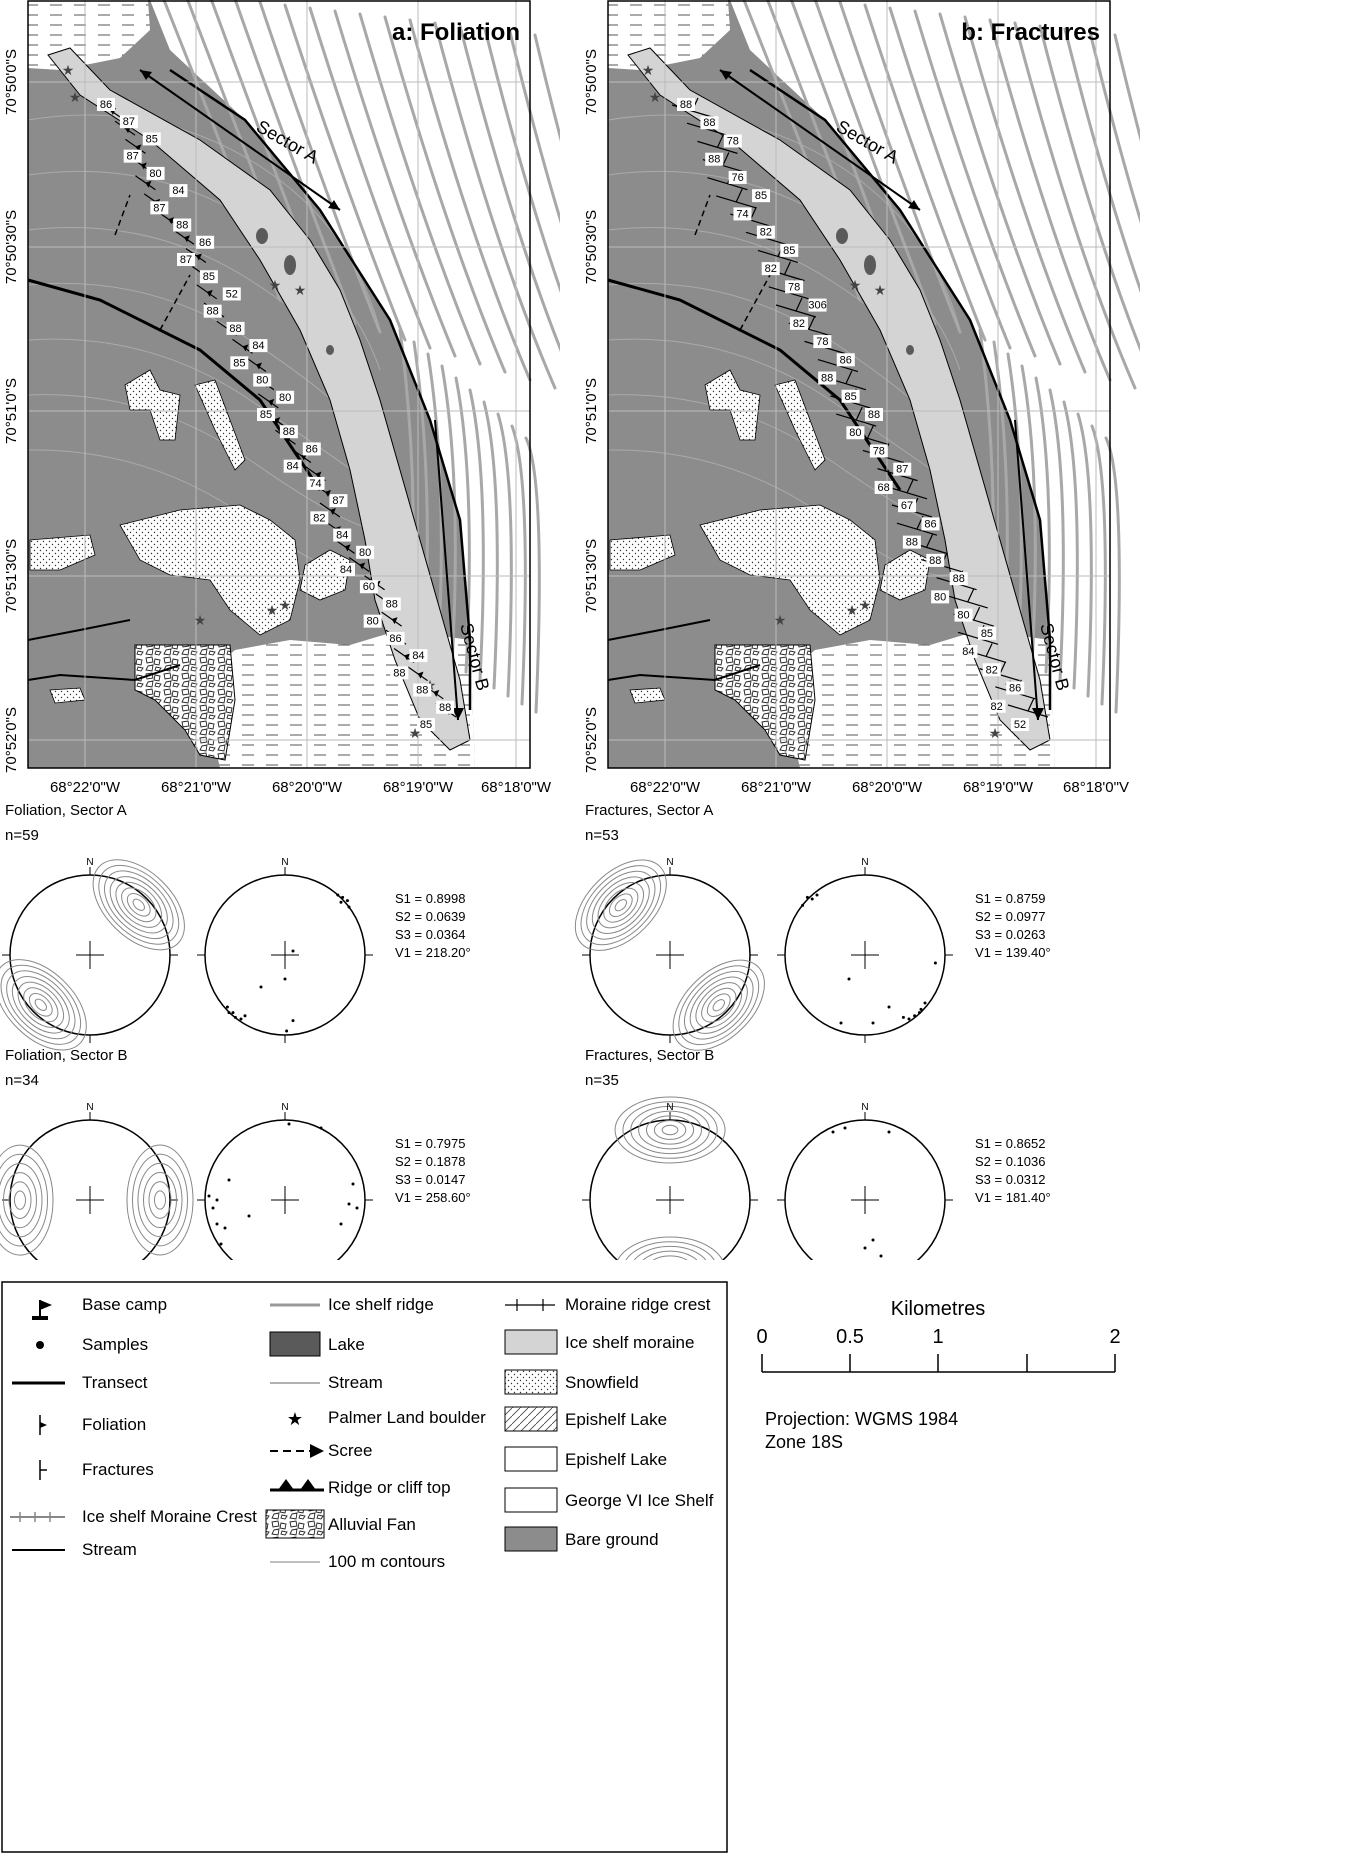 This screenshot has width=1351, height=1857. What do you see at coordinates (1026, 570) in the screenshot?
I see `sector-b-arrow` at bounding box center [1026, 570].